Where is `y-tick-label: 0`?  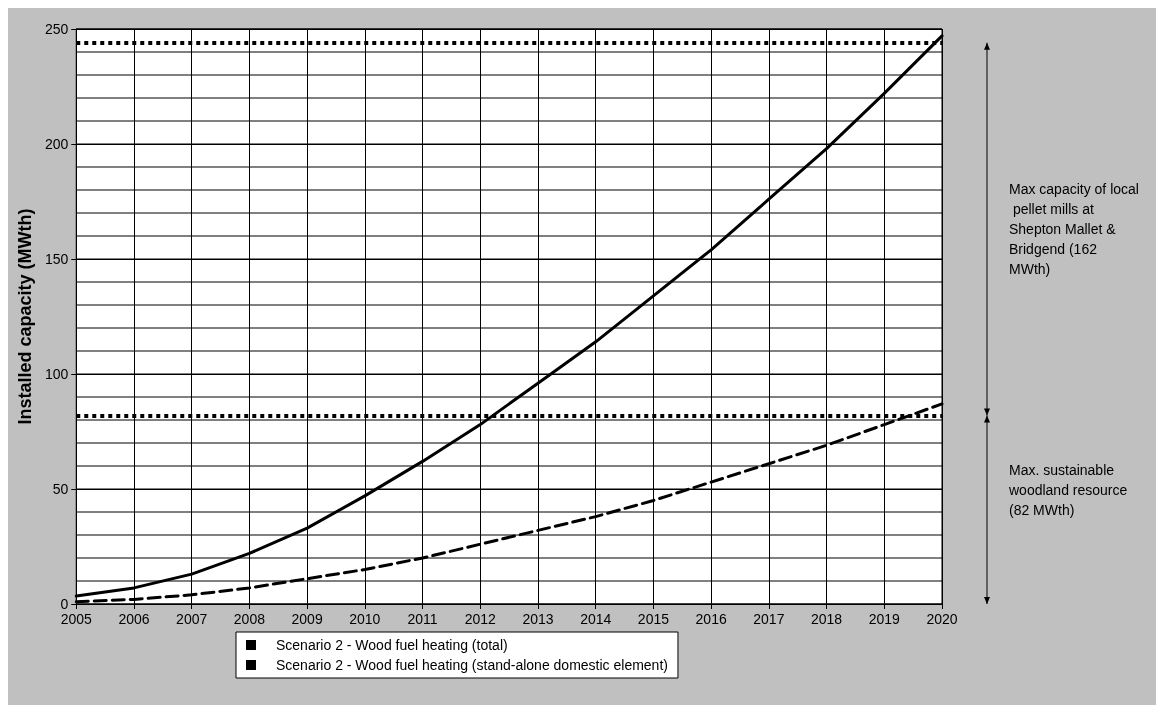 y-tick-label: 0 is located at coordinates (64, 604).